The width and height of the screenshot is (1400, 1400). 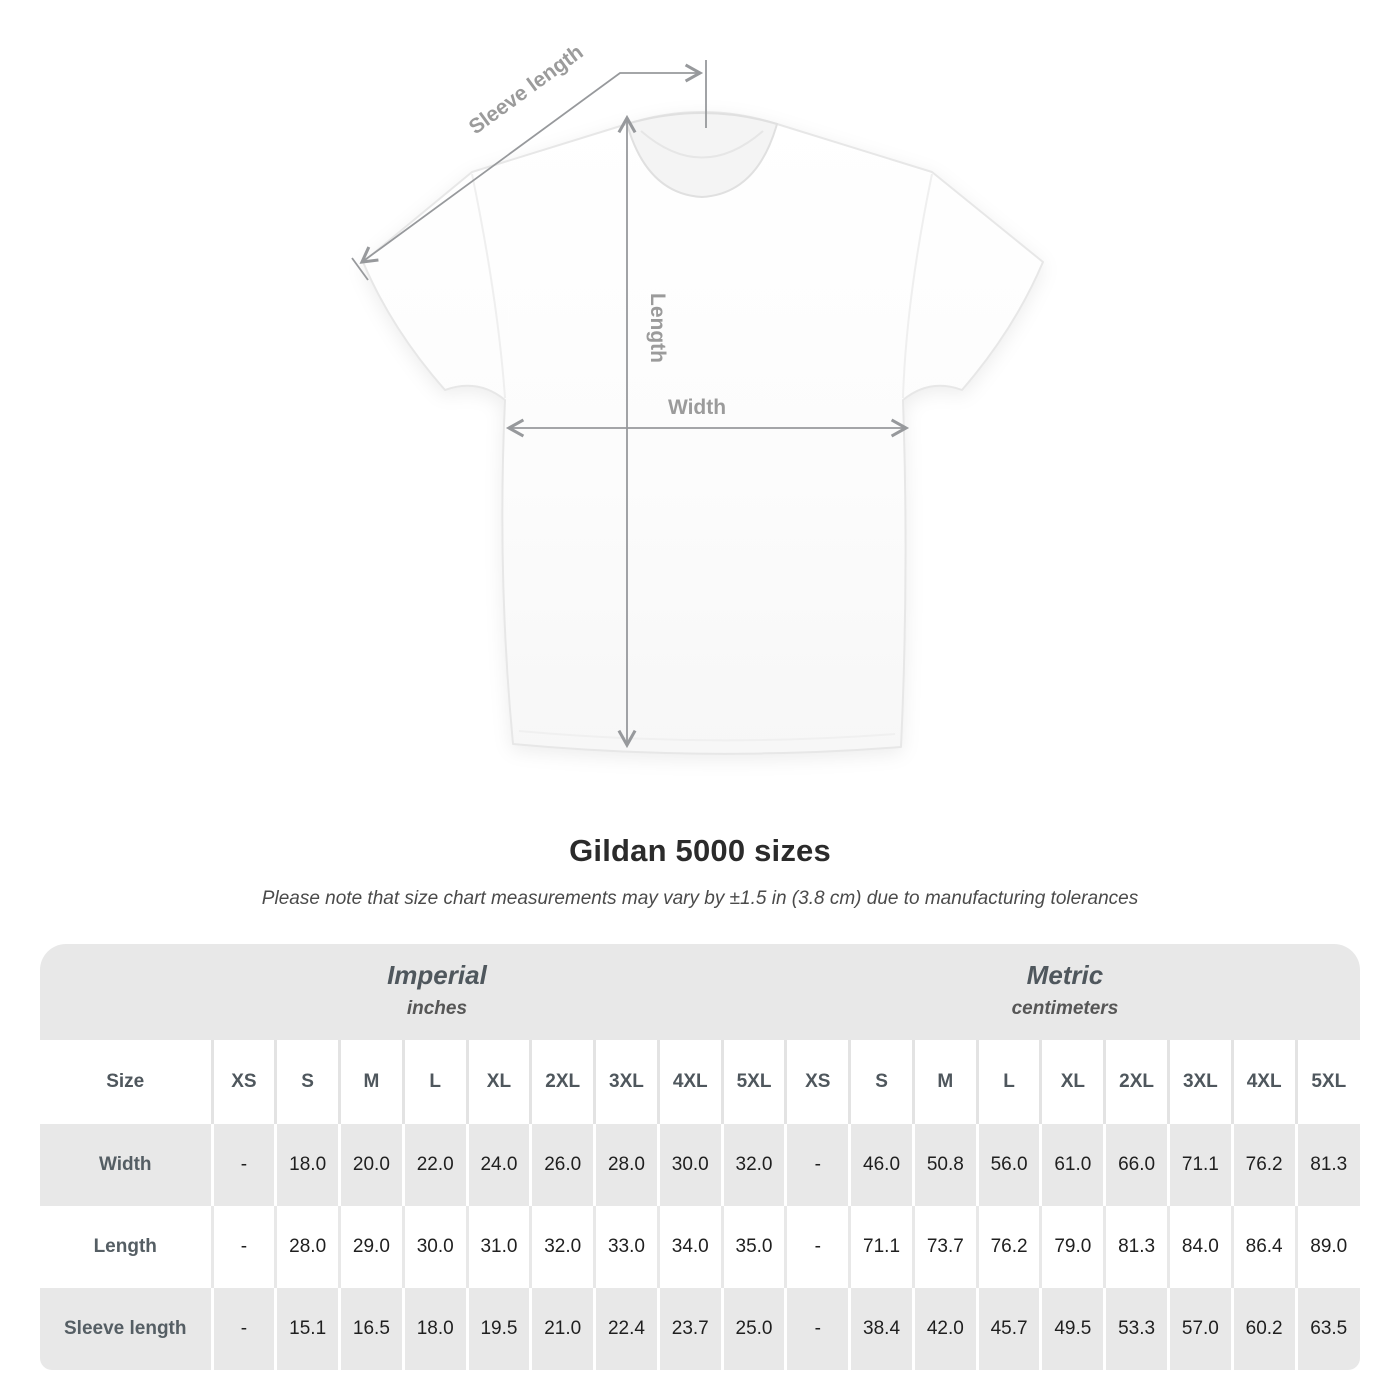 I want to click on measurement-row-label: Length, so click(x=126, y=1247).